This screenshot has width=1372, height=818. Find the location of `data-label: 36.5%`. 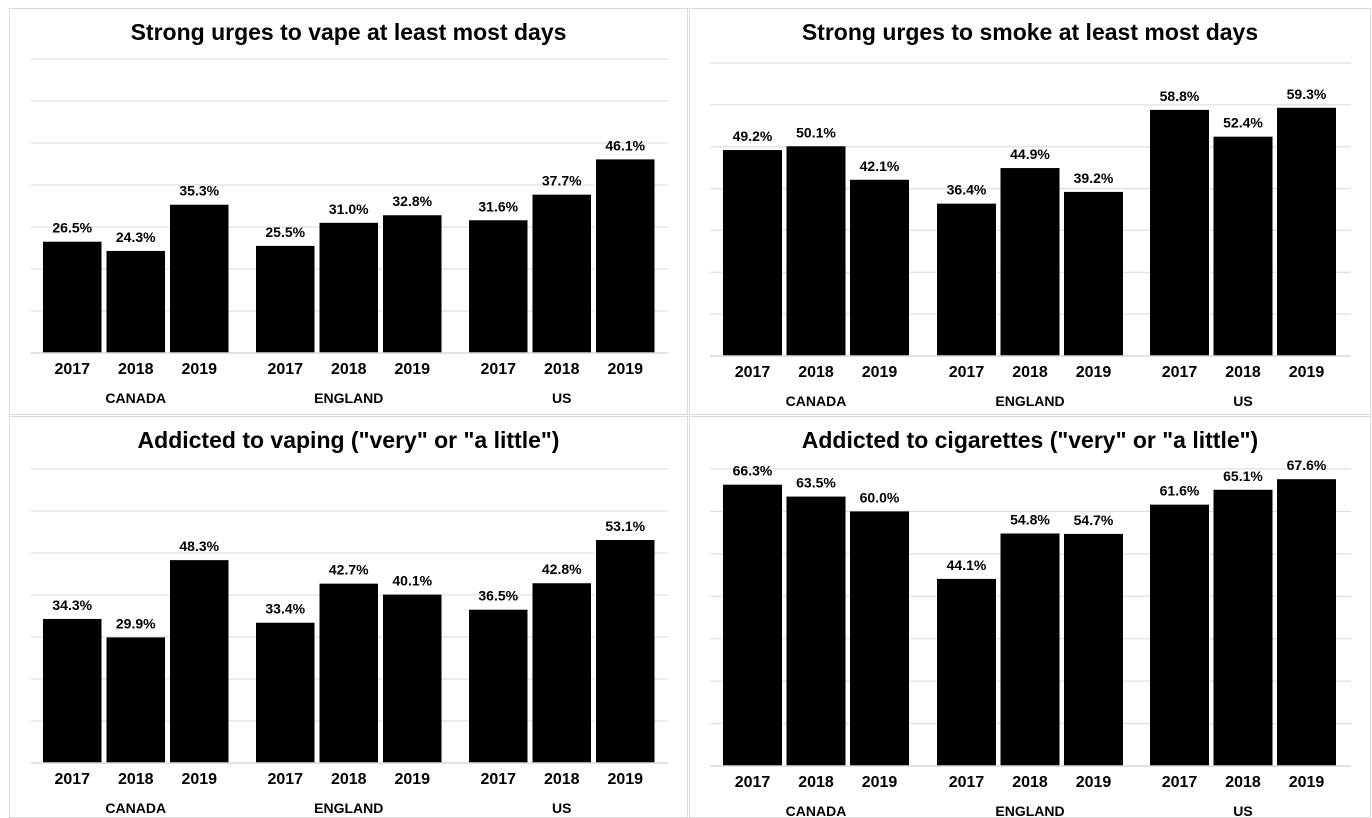

data-label: 36.5% is located at coordinates (498, 596).